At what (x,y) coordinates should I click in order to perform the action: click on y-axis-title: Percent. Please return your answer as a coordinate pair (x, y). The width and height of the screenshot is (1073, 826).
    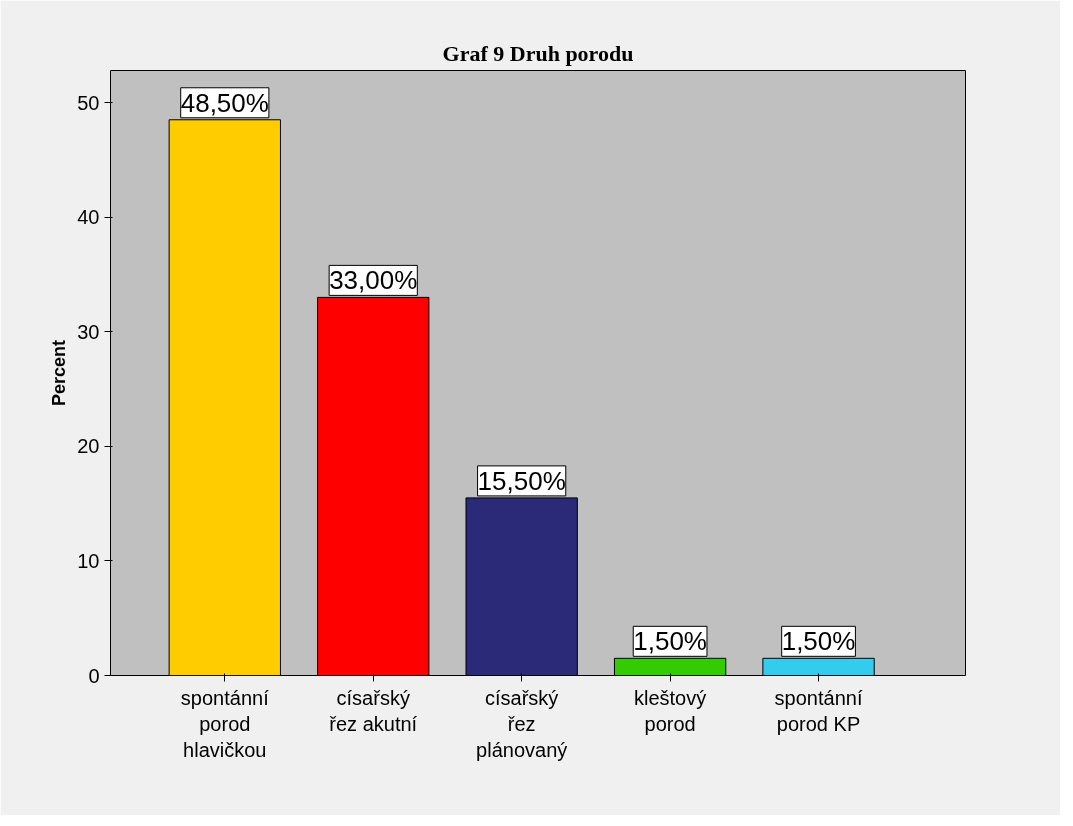
    Looking at the image, I should click on (59, 373).